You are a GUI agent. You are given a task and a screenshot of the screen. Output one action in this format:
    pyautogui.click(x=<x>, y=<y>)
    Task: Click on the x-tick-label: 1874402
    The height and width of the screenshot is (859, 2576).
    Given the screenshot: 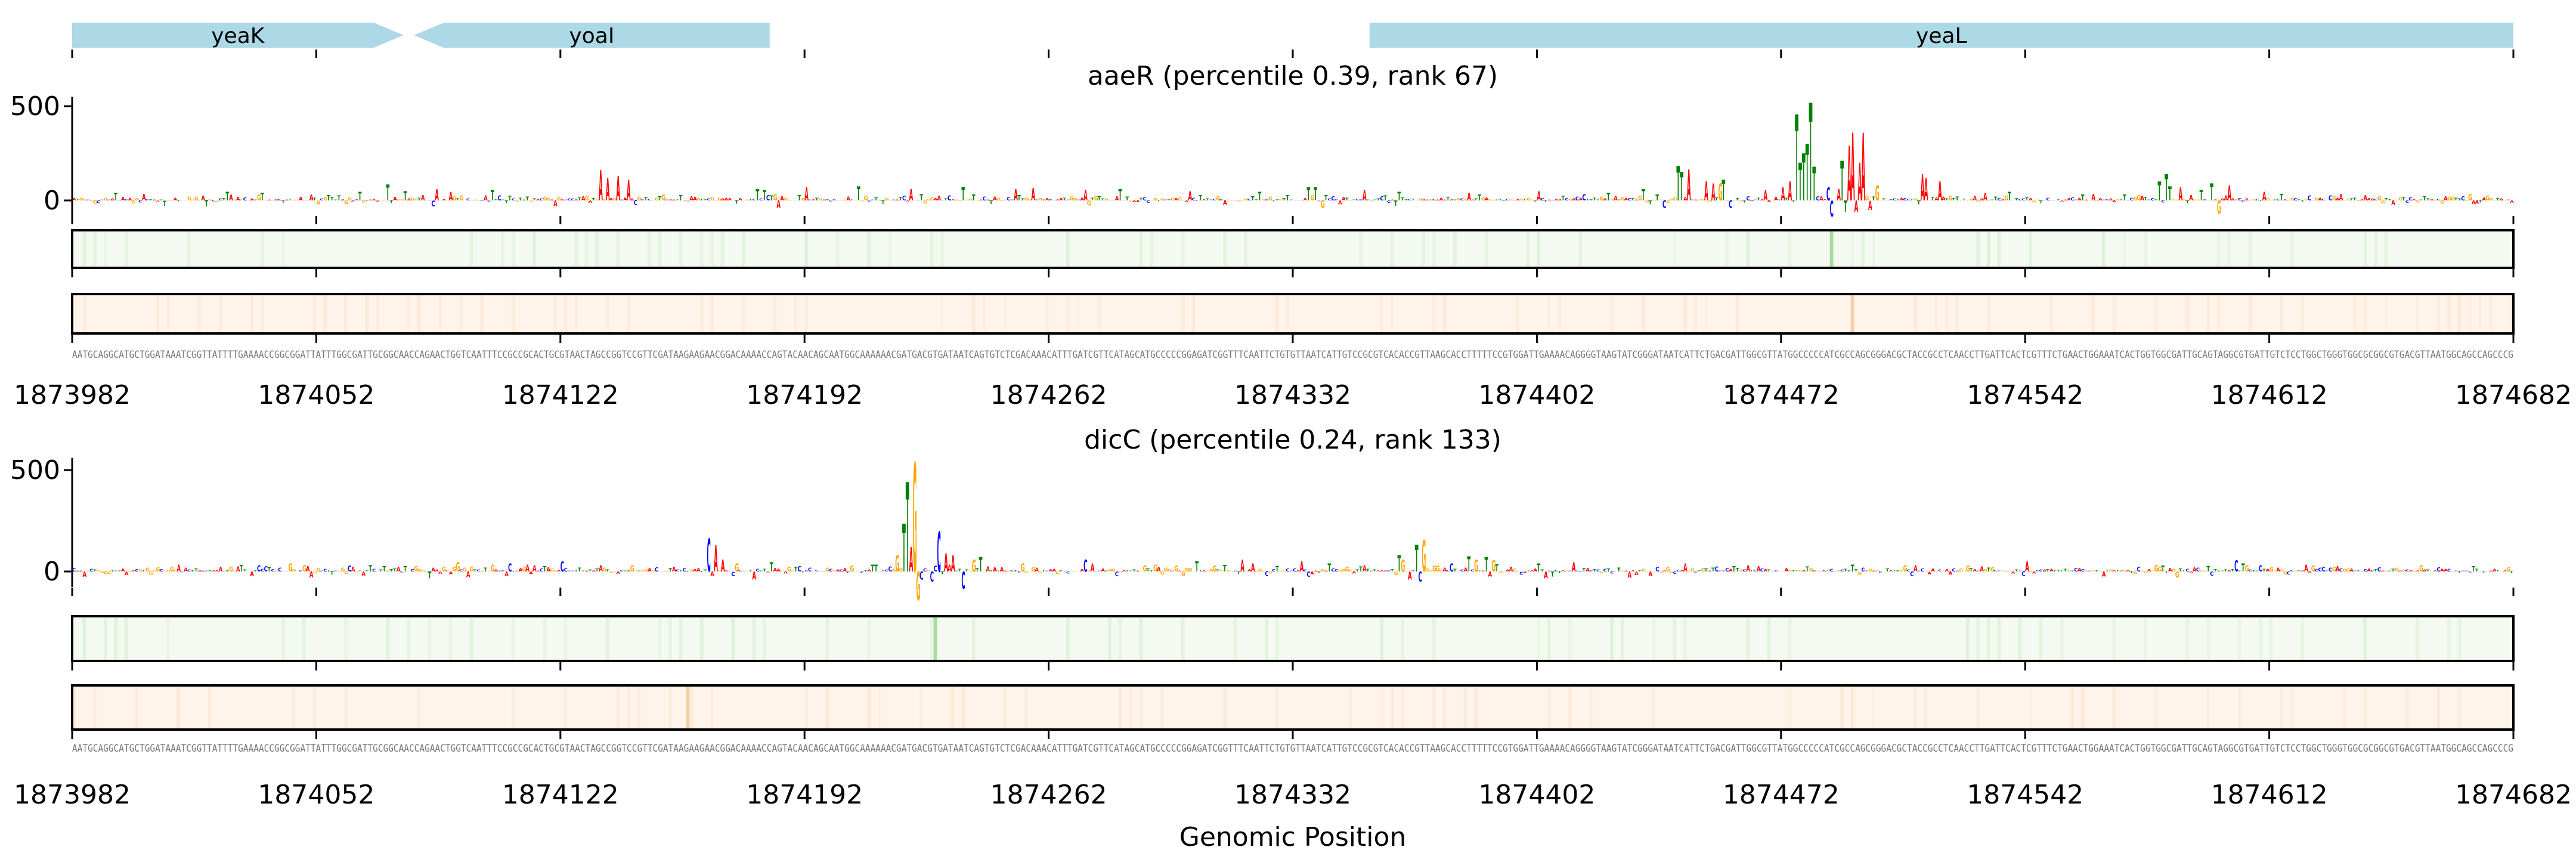 What is the action you would take?
    pyautogui.click(x=1536, y=395)
    